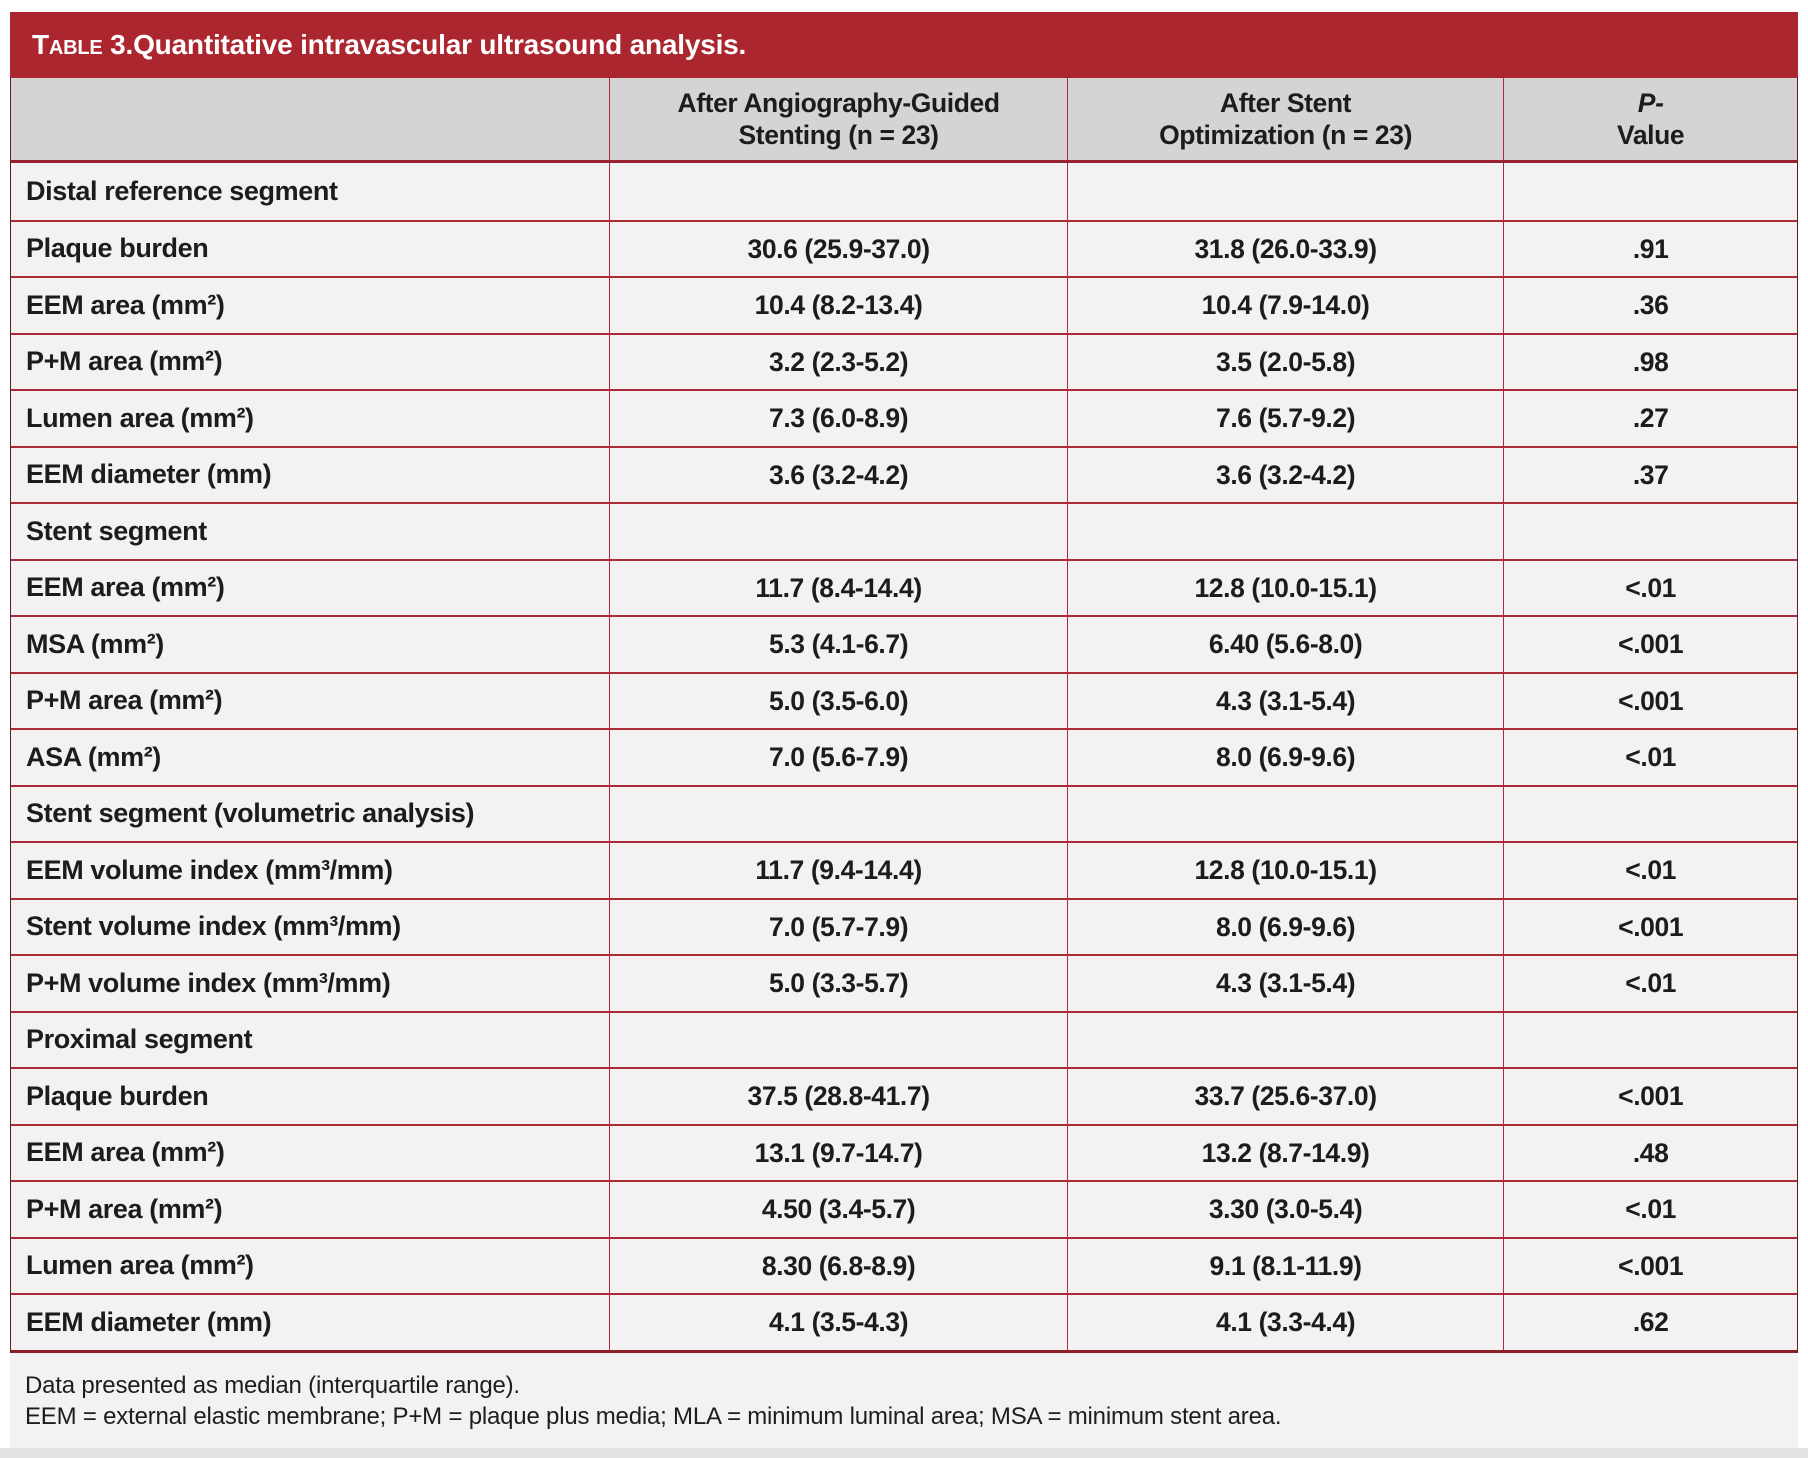 This screenshot has height=1458, width=1808. What do you see at coordinates (1650, 418) in the screenshot?
I see `p-value-cell: .27` at bounding box center [1650, 418].